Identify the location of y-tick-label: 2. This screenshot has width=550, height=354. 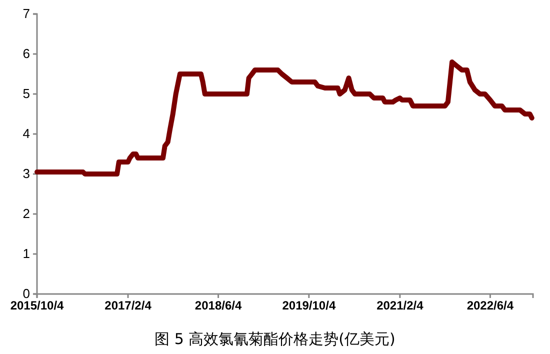
(26, 214).